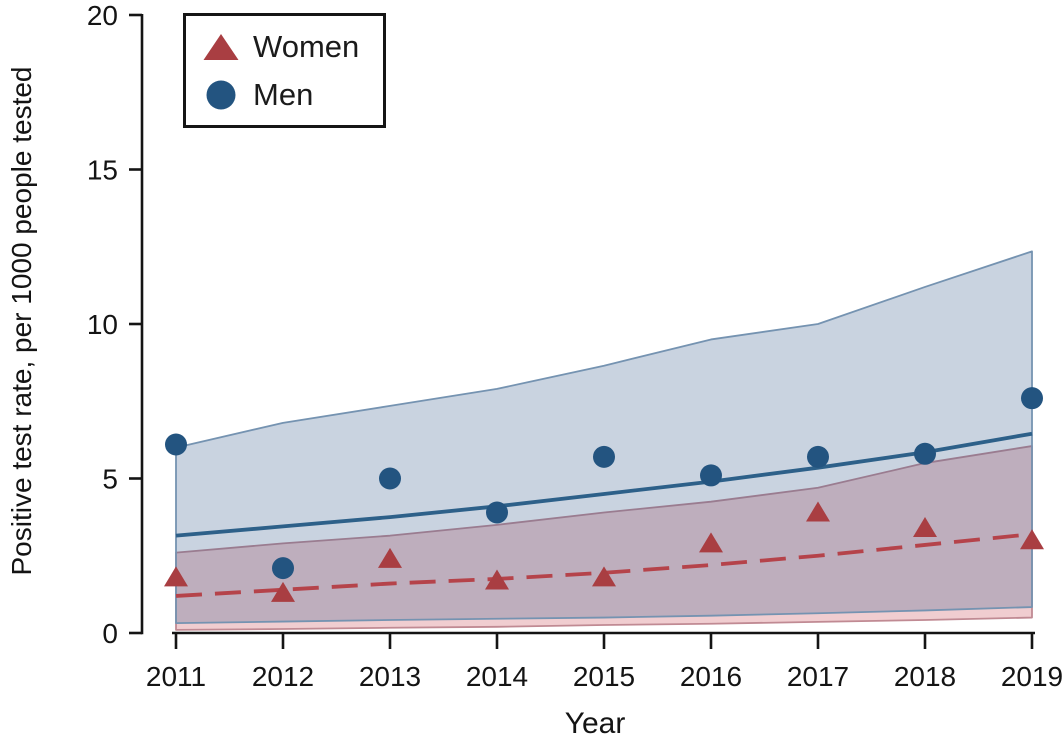  I want to click on legend-label-women: Women, so click(306, 46).